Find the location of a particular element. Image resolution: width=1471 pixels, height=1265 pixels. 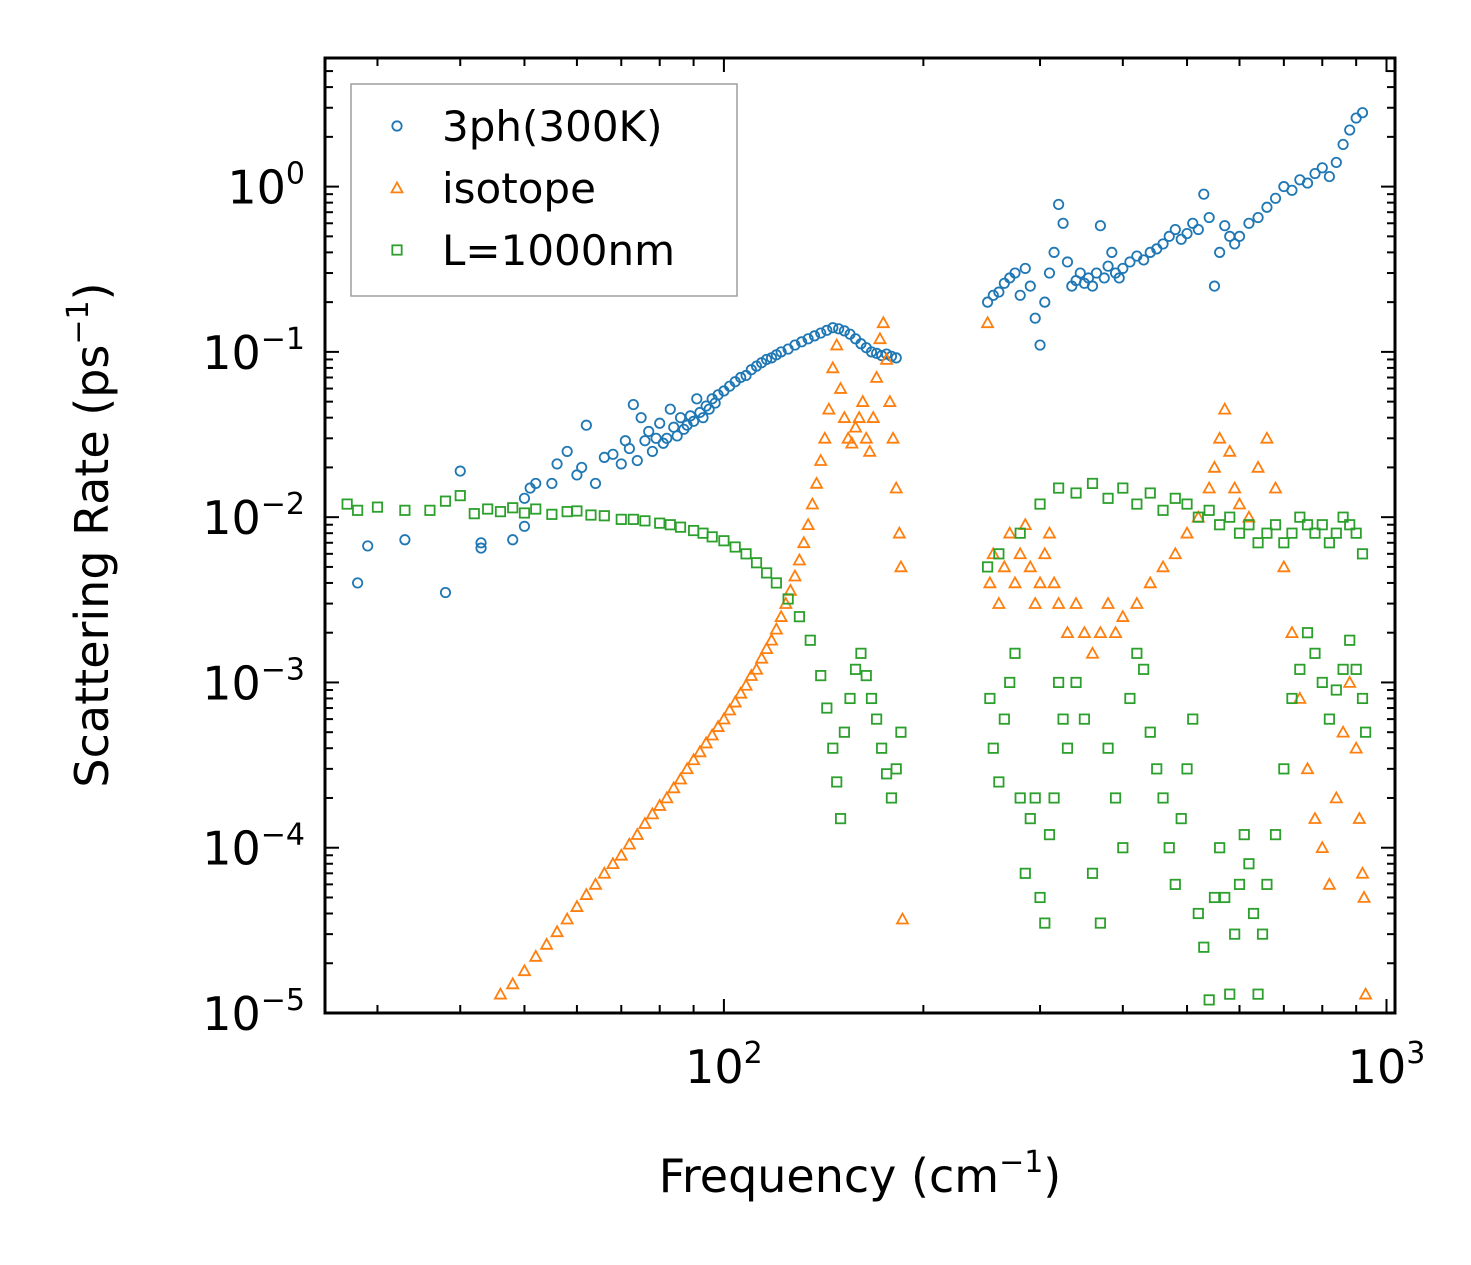

x-axis-label-sup: −1 is located at coordinates (1021, 1162).